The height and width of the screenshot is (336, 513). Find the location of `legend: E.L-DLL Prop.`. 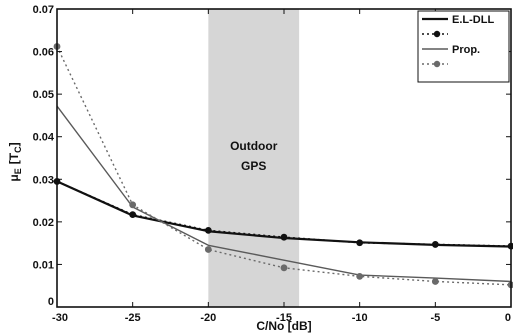

legend: E.L-DLL Prop. is located at coordinates (463, 46).